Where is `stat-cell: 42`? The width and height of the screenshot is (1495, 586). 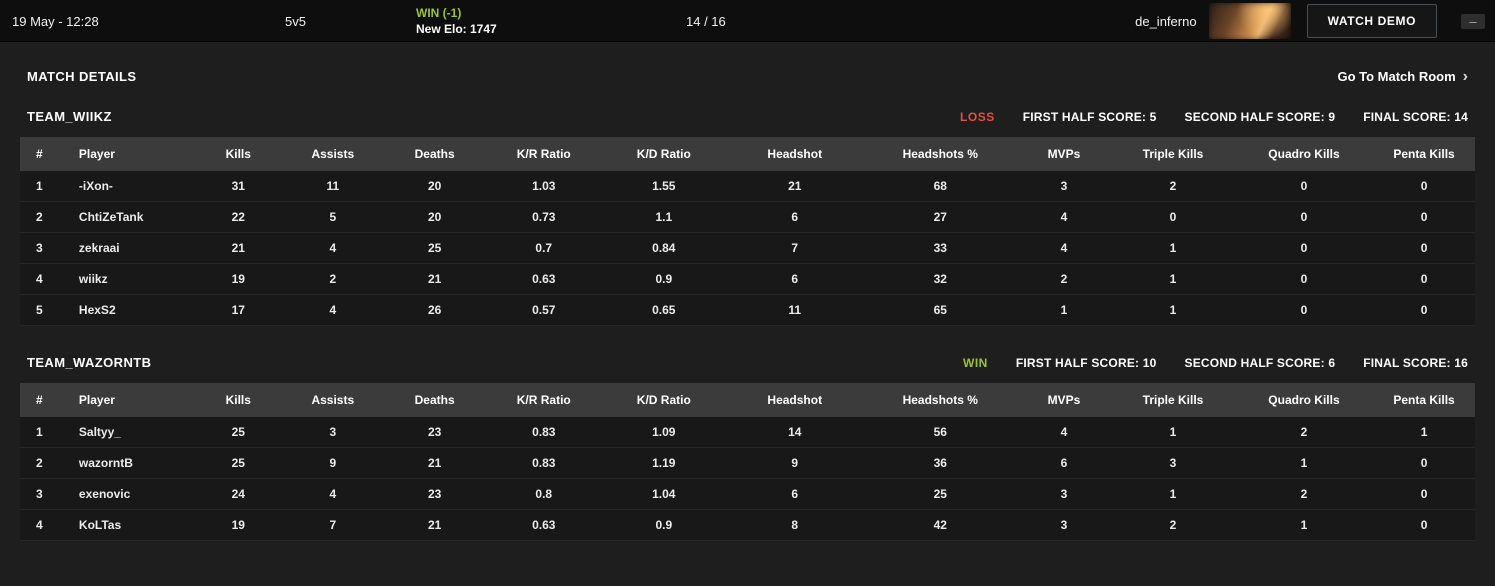
stat-cell: 42 is located at coordinates (940, 525).